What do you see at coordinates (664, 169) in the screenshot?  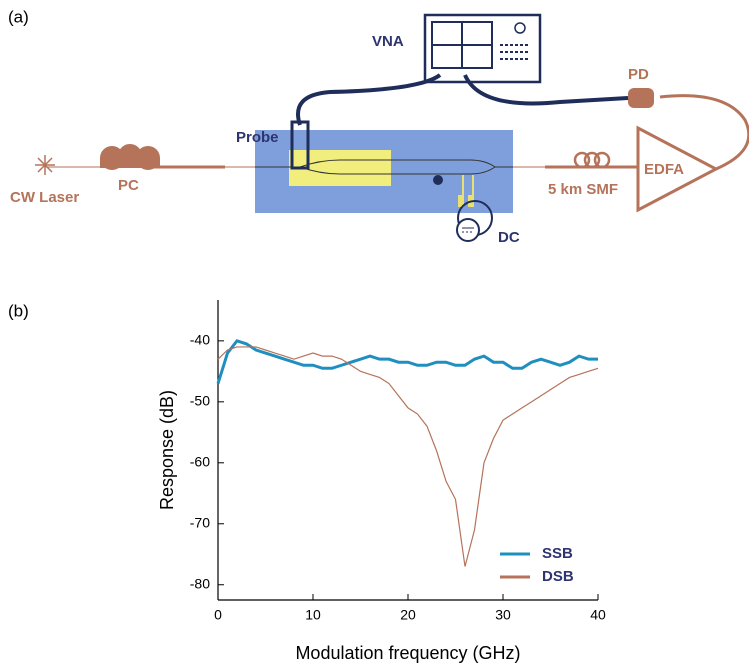 I see `edfa-label: EDFA` at bounding box center [664, 169].